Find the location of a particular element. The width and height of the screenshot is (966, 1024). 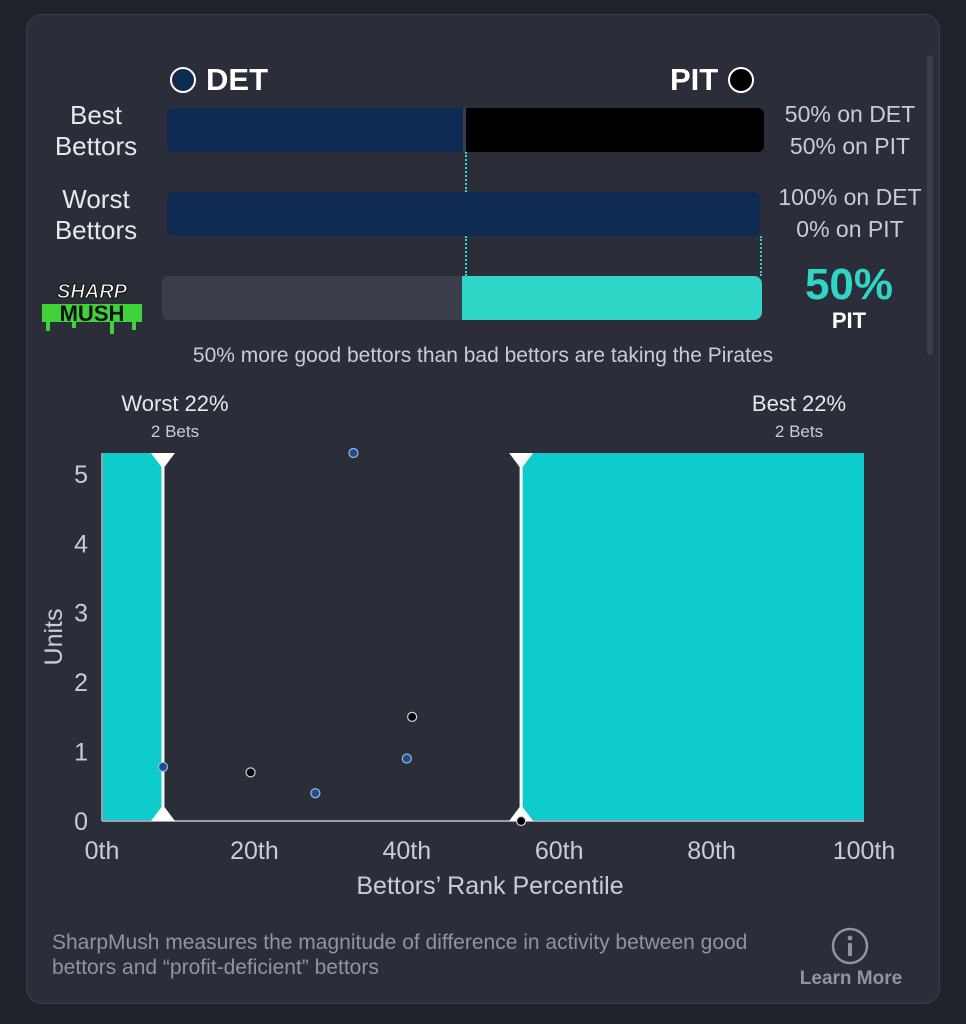

region-best is located at coordinates (692, 637).